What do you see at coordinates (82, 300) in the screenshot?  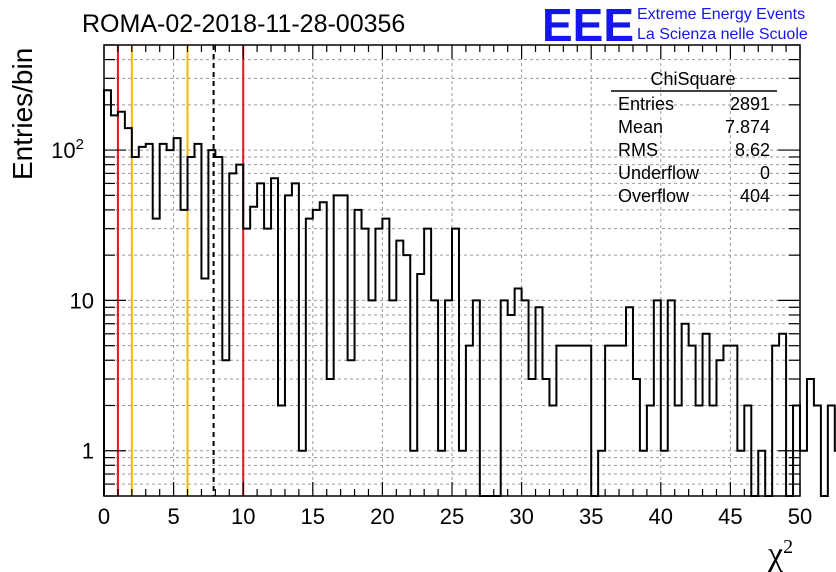 I see `y-tick-label: 10` at bounding box center [82, 300].